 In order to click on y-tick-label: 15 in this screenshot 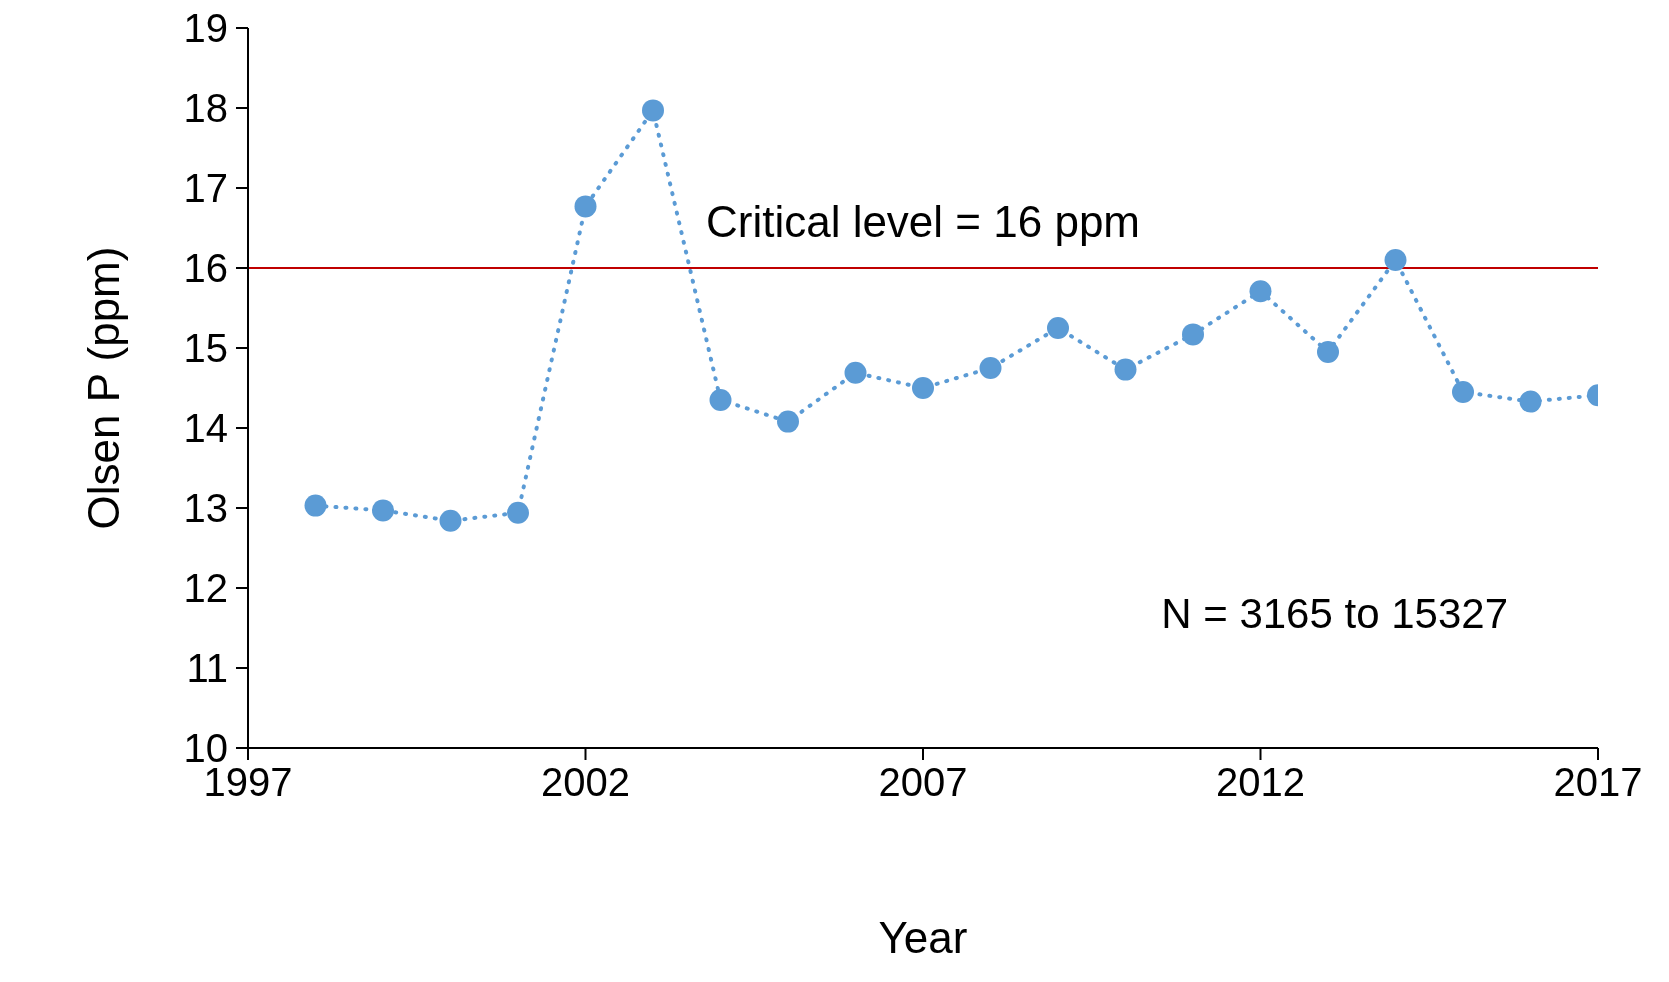, I will do `click(205, 348)`.